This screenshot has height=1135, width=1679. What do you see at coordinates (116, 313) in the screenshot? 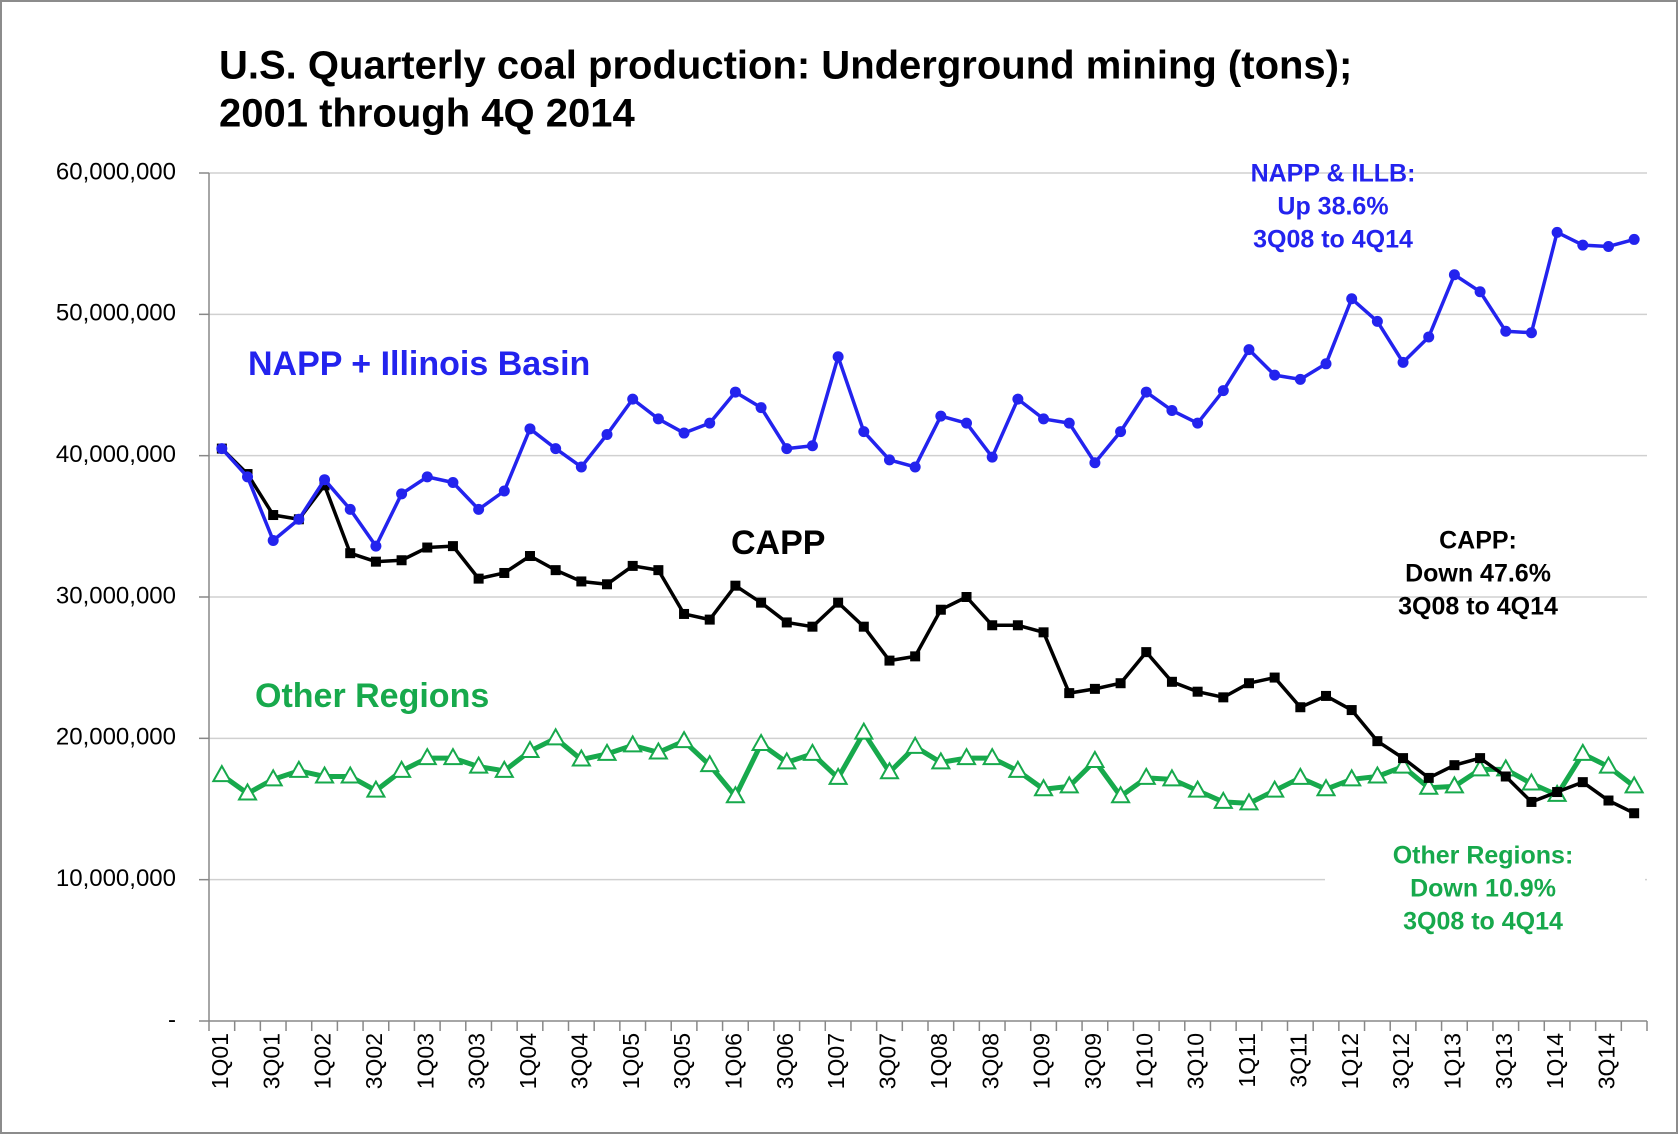
I see `y-tick-label: 50,000,000` at bounding box center [116, 313].